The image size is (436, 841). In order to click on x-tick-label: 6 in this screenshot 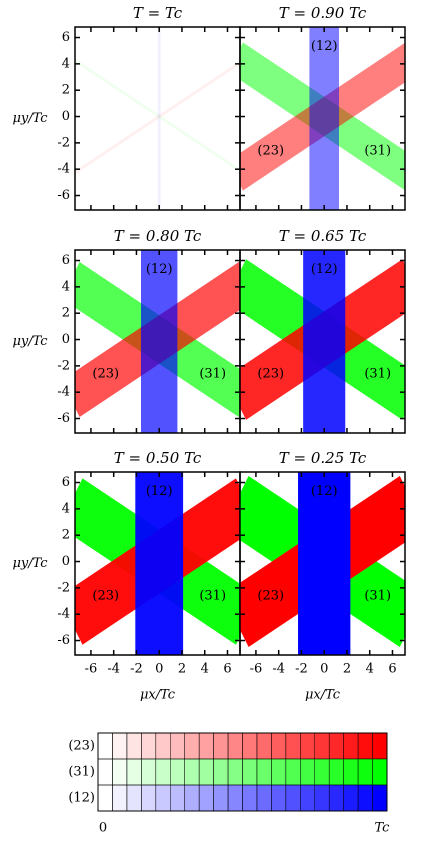, I will do `click(227, 669)`.